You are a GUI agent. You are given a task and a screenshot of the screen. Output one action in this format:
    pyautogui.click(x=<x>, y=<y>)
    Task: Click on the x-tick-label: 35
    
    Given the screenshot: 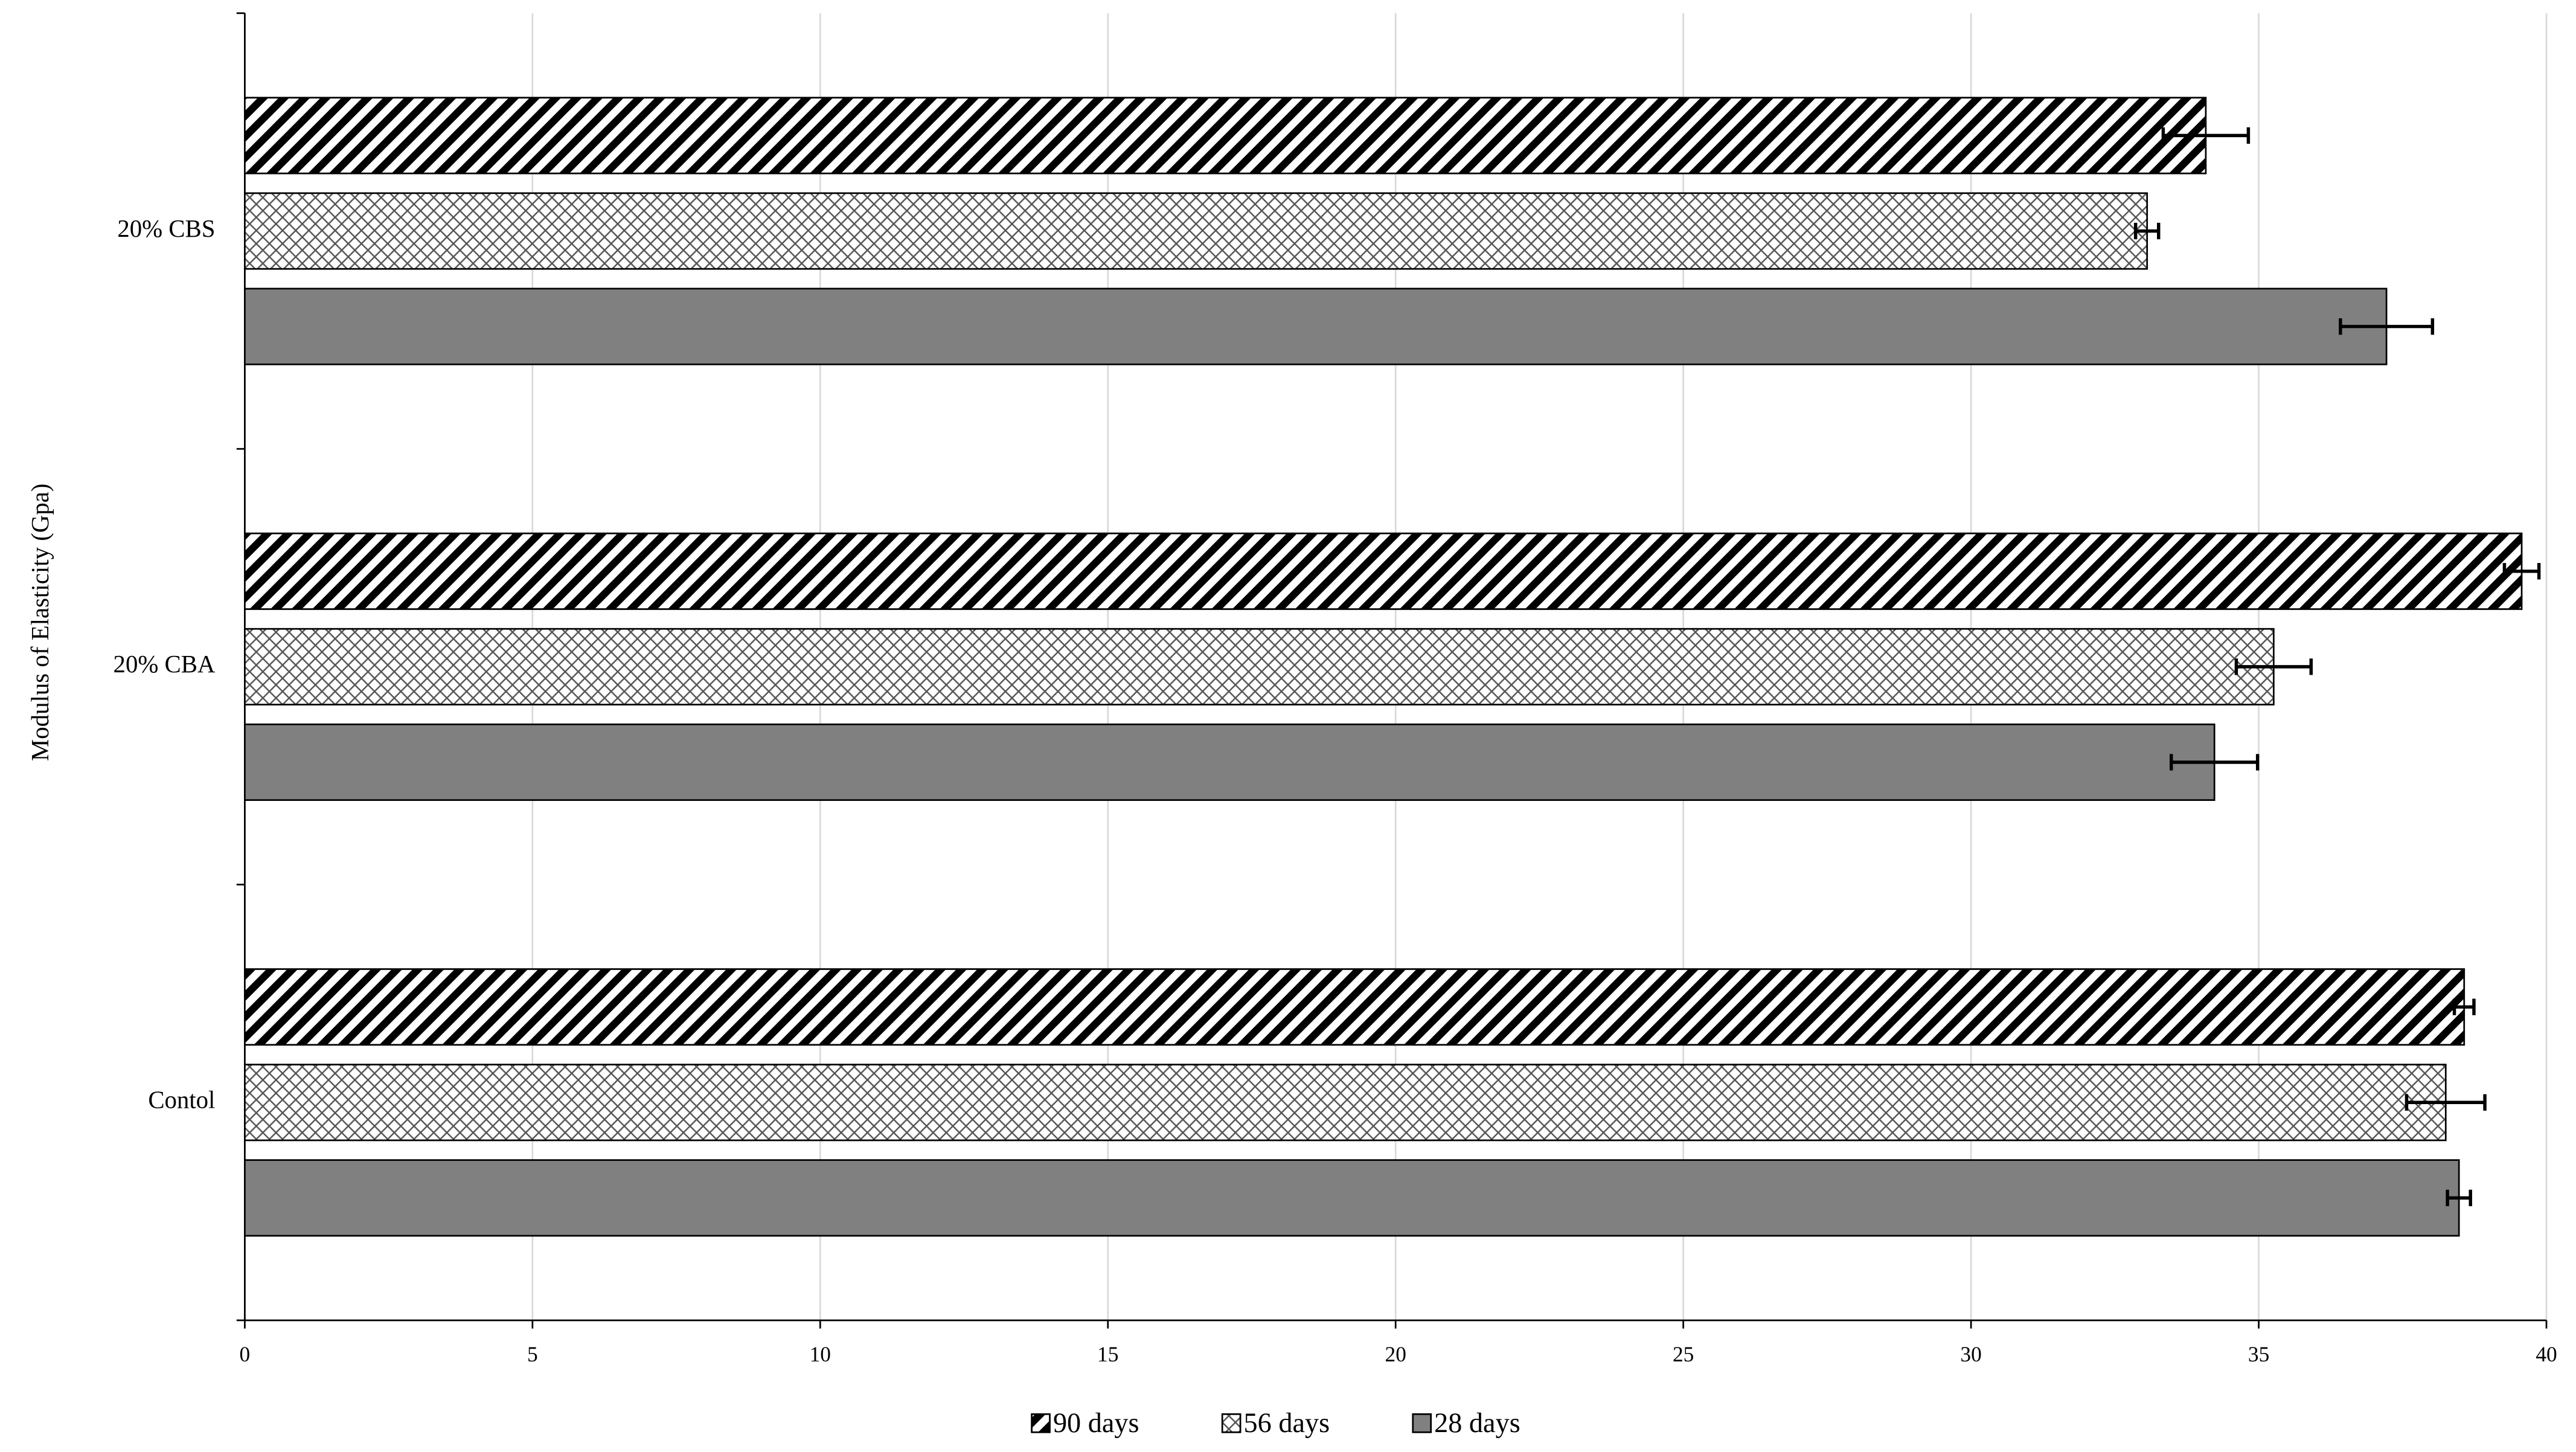 What is the action you would take?
    pyautogui.click(x=2258, y=1354)
    